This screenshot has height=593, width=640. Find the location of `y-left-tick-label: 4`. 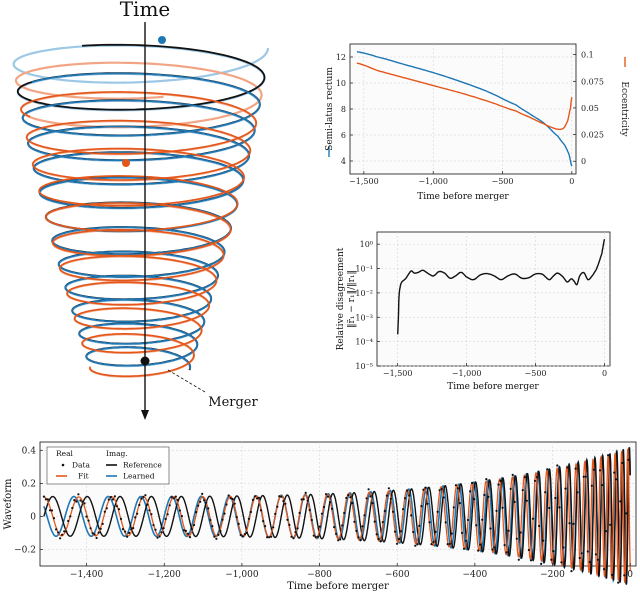

y-left-tick-label: 4 is located at coordinates (343, 161).